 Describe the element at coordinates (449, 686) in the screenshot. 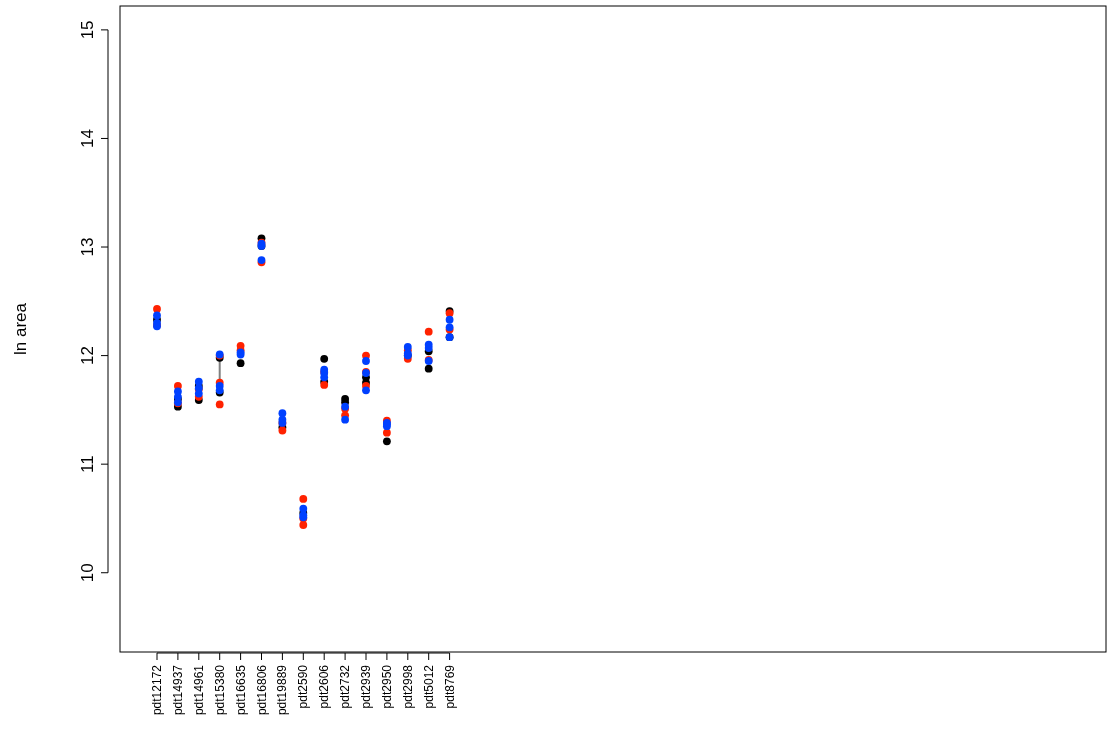

I see `x-tick-label: pdt8769` at that location.